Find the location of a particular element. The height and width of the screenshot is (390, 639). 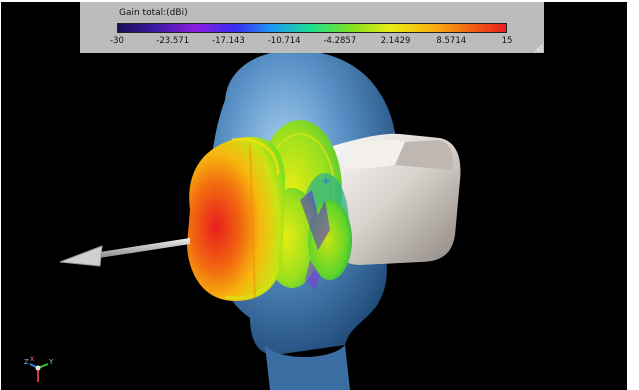

axis-label-x: X is located at coordinates (32, 359).